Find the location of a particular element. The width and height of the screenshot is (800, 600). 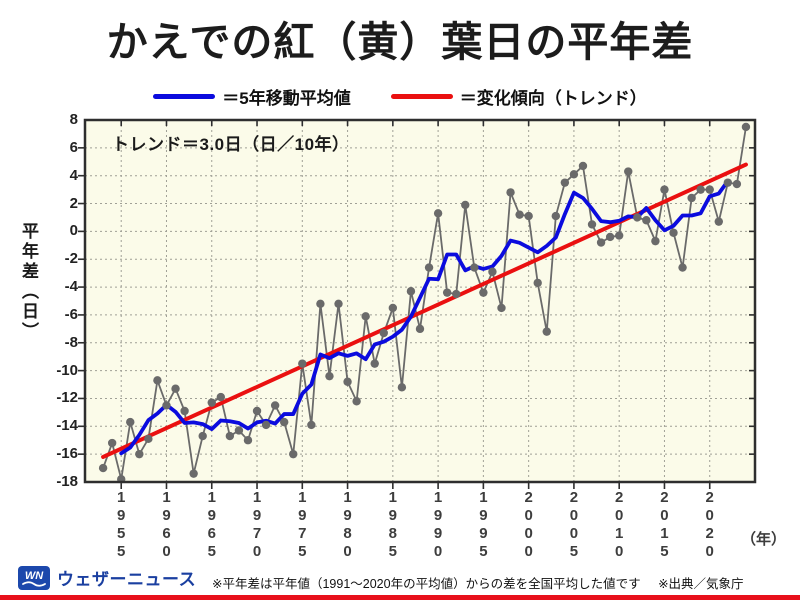

y-tick-label: 8 is located at coordinates (73, 119).